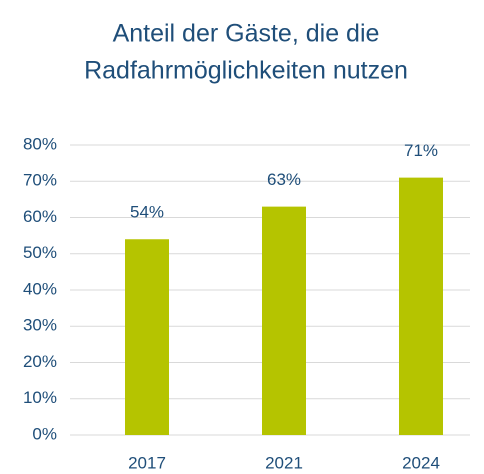 This screenshot has height=474, width=484. I want to click on chart-title: Radfahrmöglichkeiten nutzen, so click(246, 71).